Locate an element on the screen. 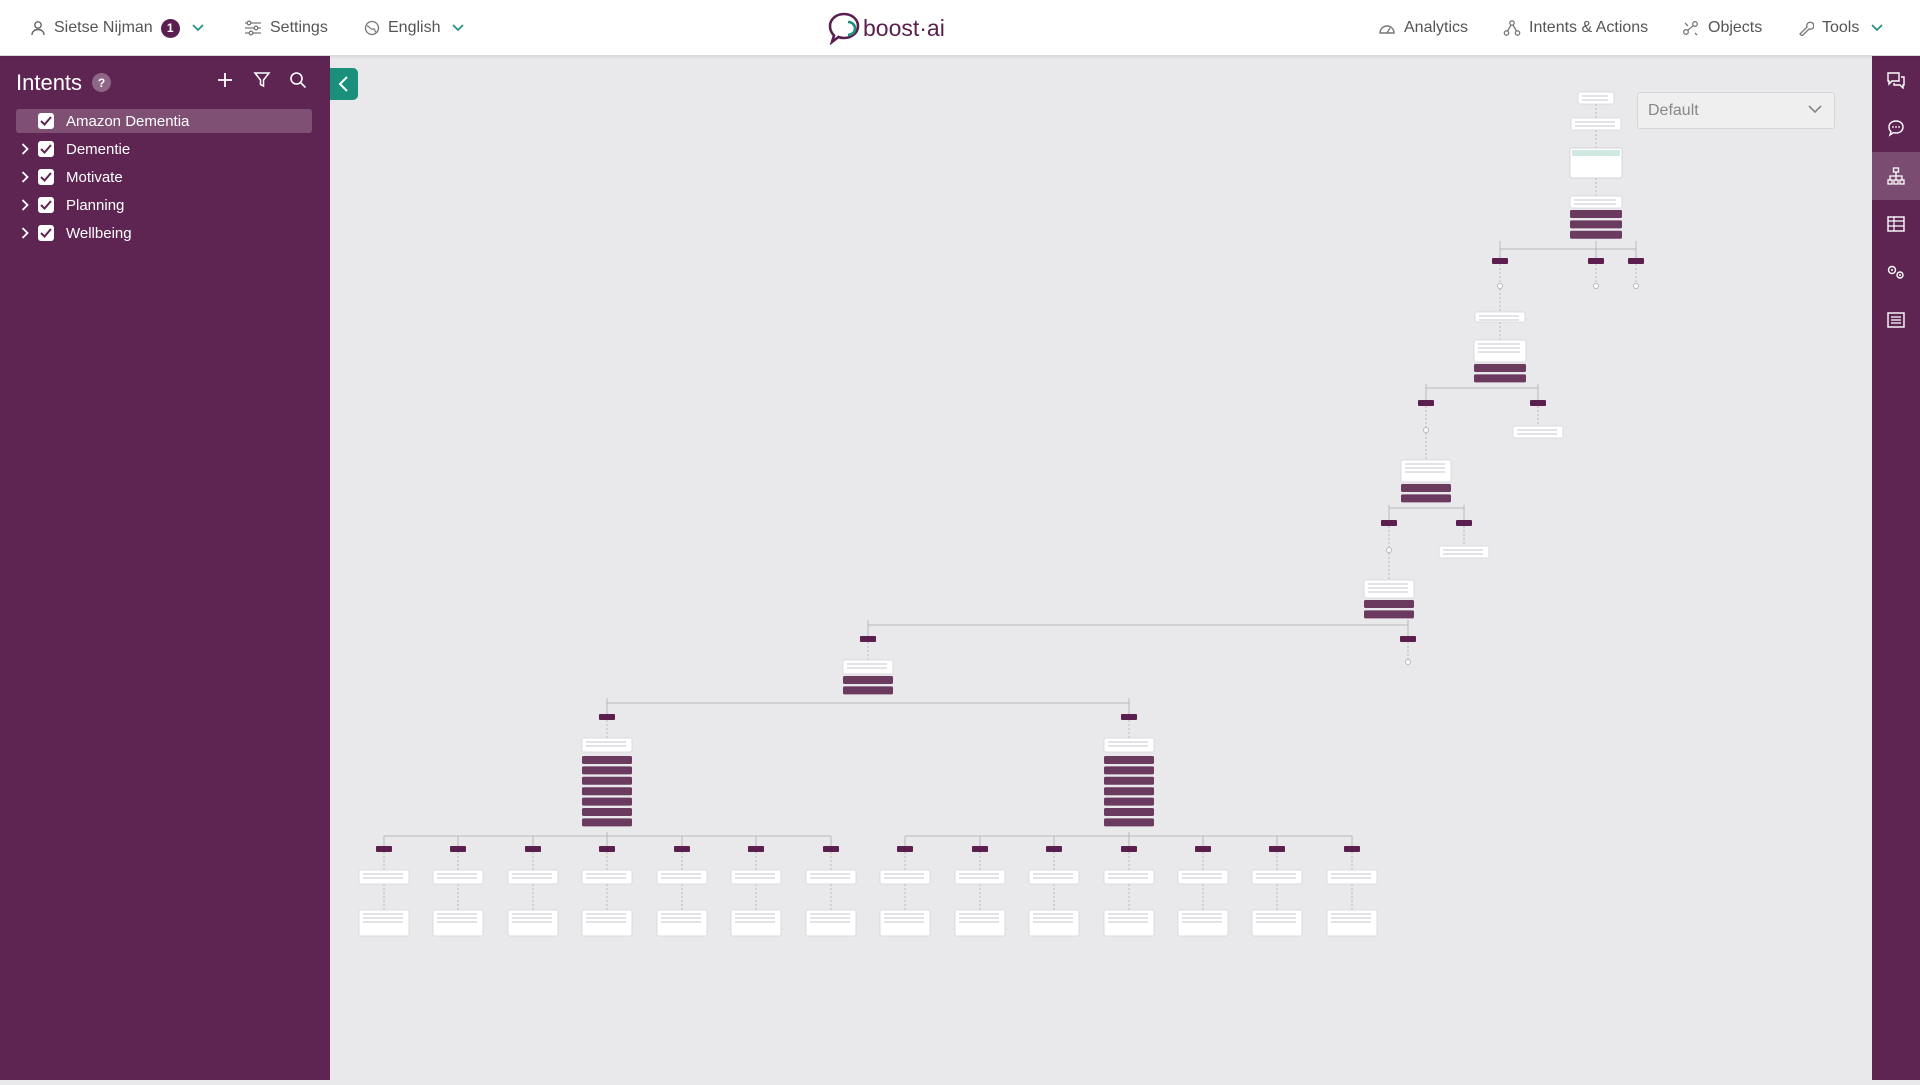  boost-ai-logo: boost·ai is located at coordinates (886, 28).